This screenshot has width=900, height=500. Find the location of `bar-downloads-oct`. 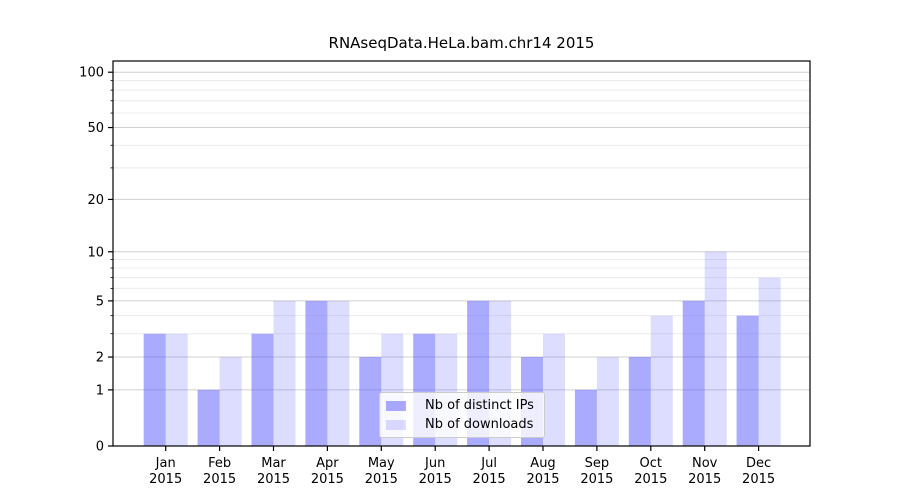

bar-downloads-oct is located at coordinates (661, 380).